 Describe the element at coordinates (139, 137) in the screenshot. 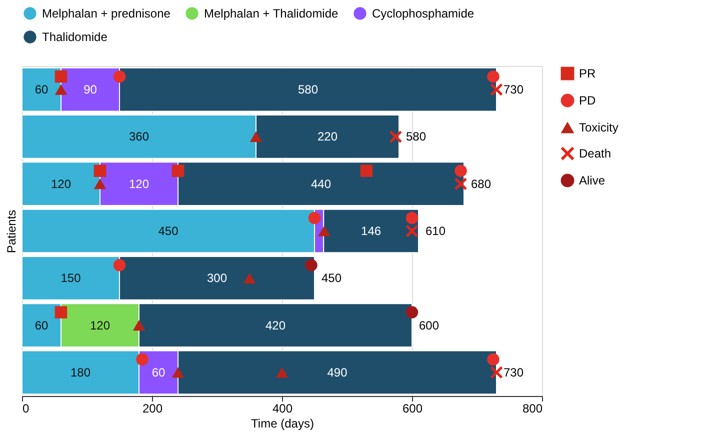

I see `data-label: 360` at that location.